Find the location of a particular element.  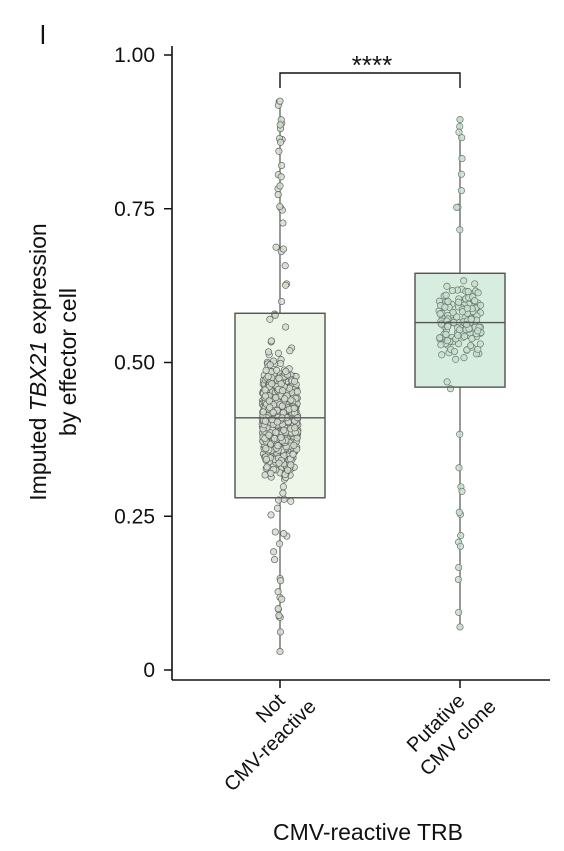

data-point-min is located at coordinates (280, 651).